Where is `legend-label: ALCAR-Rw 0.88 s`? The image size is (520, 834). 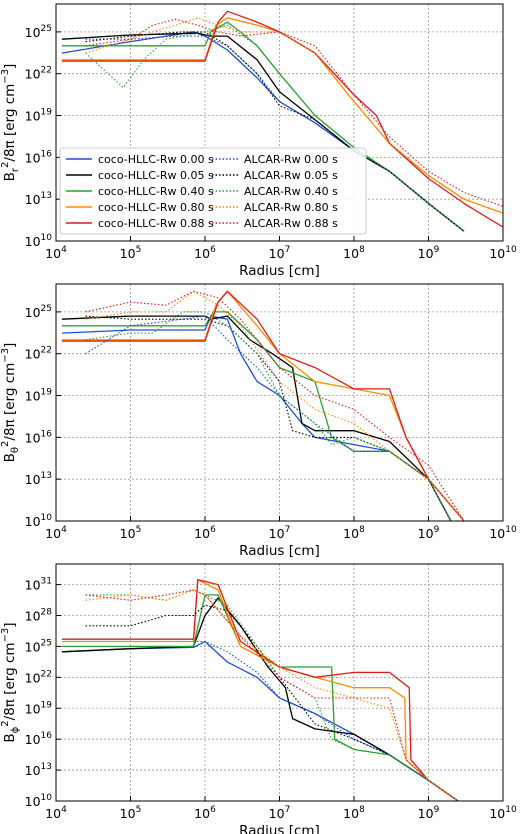
legend-label: ALCAR-Rw 0.88 s is located at coordinates (291, 223).